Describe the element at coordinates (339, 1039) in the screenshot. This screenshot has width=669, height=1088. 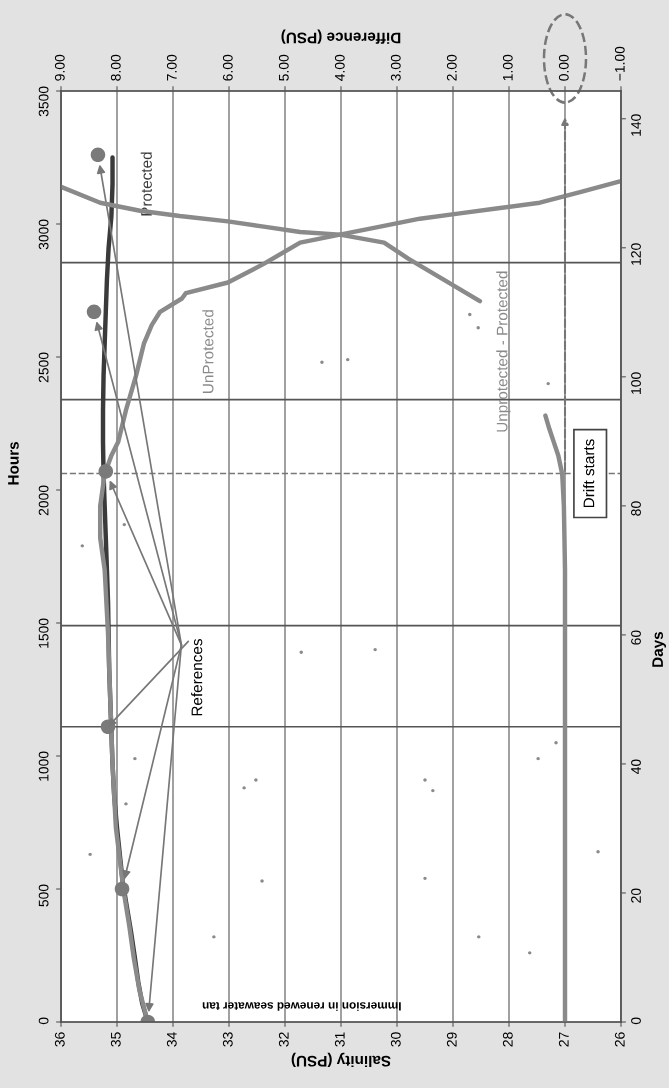
I see `x-tick-label: 31` at that location.